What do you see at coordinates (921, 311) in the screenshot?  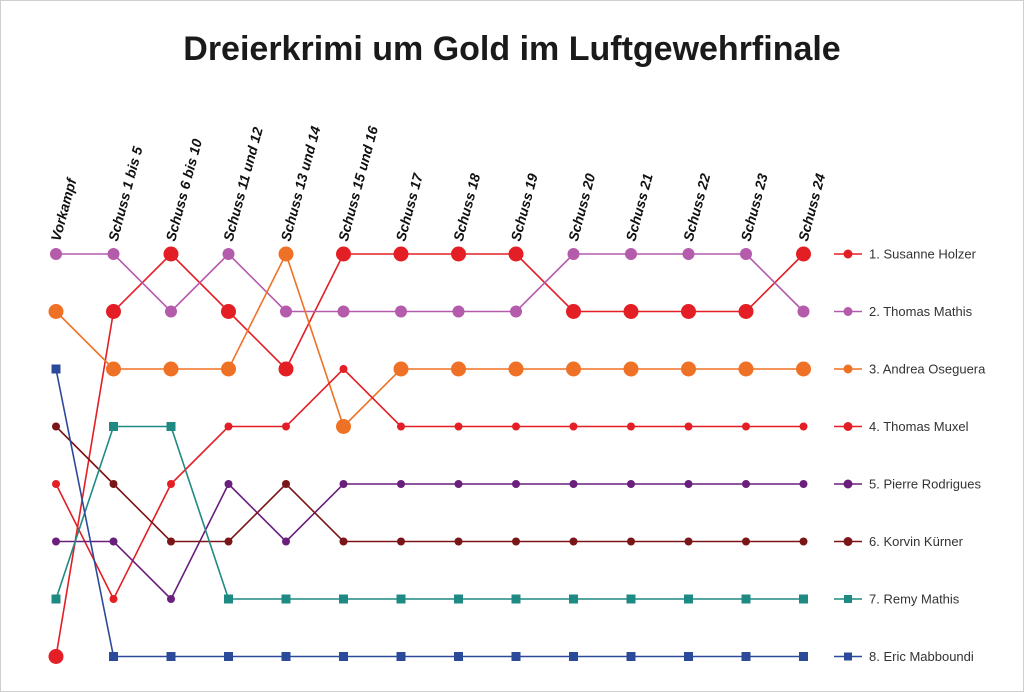 I see `legend-label: 2. Thomas Mathis` at bounding box center [921, 311].